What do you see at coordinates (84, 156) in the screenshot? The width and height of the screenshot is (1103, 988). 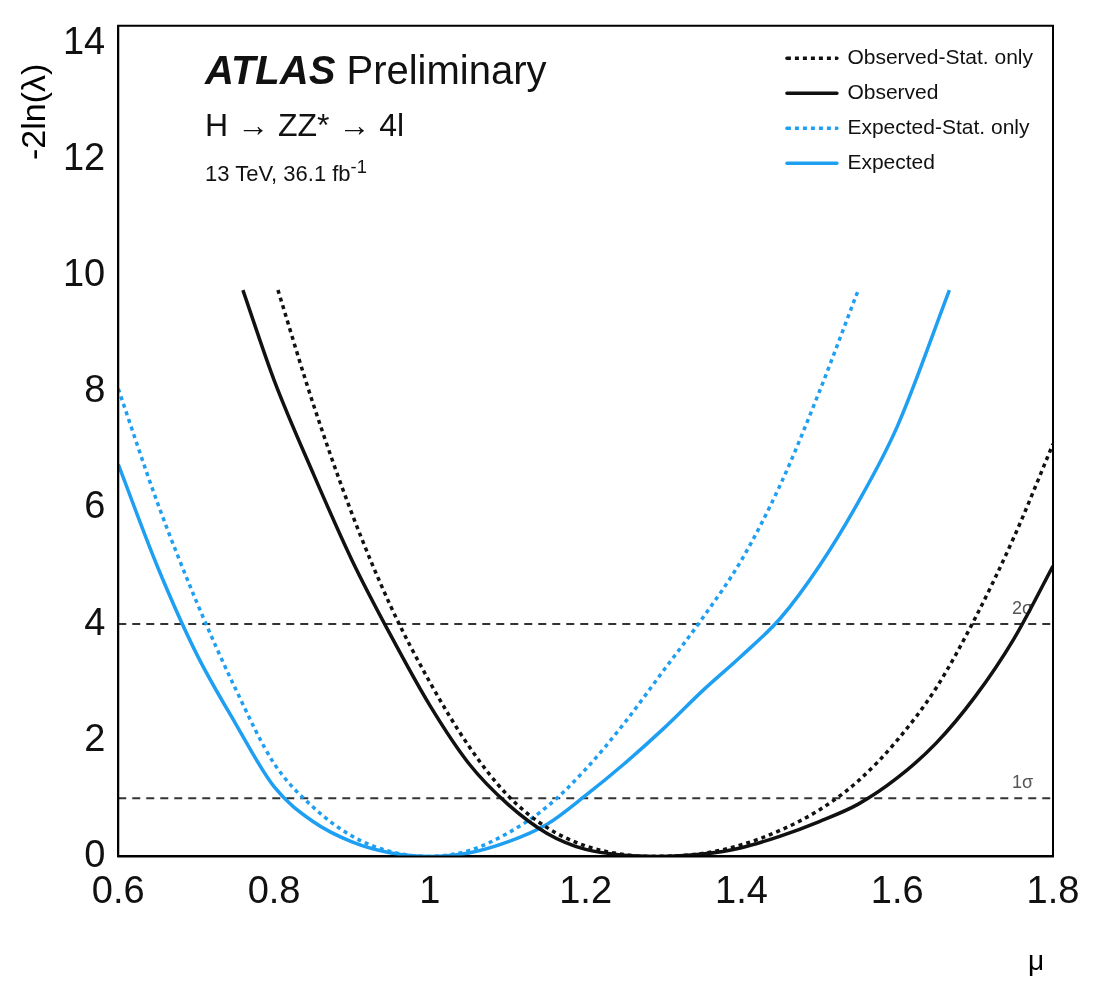 I see `y-tick-label: 12` at bounding box center [84, 156].